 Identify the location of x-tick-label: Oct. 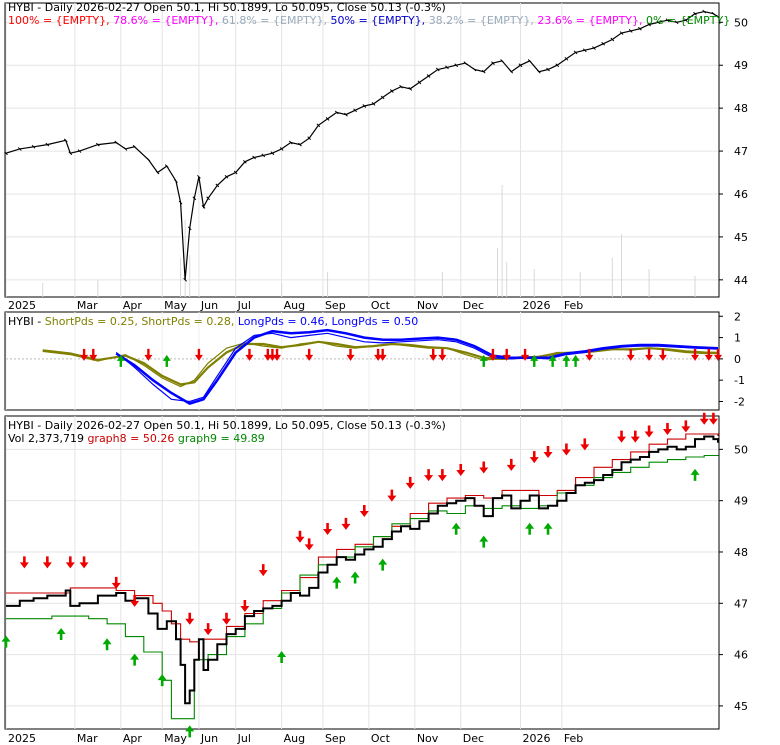
(381, 738).